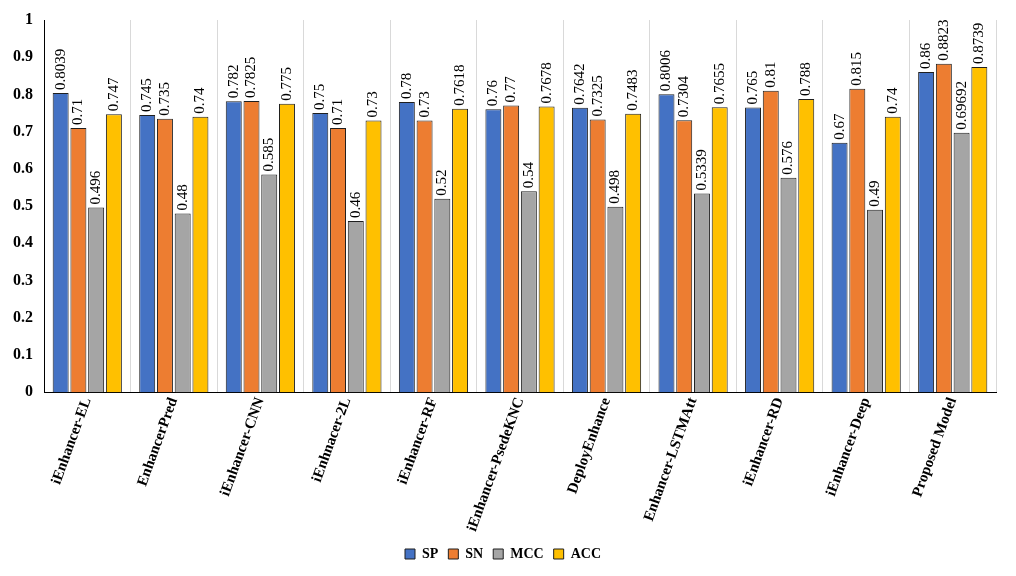 Image resolution: width=1016 pixels, height=576 pixels. What do you see at coordinates (430, 553) in the screenshot?
I see `legend-label: SP` at bounding box center [430, 553].